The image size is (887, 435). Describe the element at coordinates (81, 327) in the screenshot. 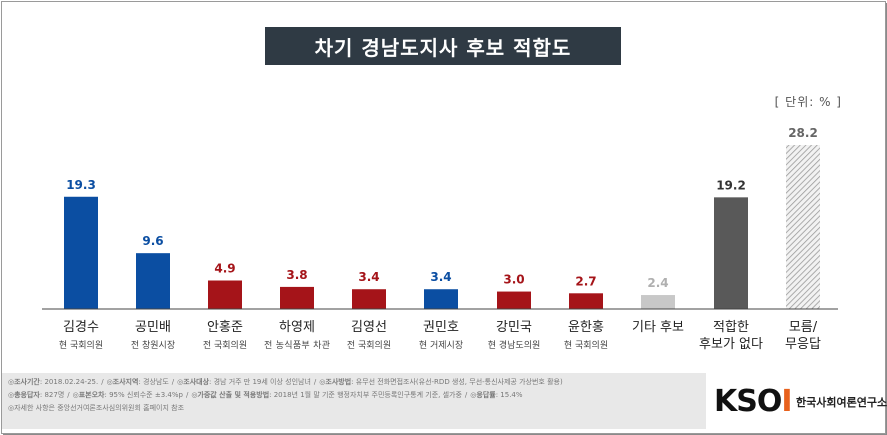

I see `category-label: 김경수` at that location.